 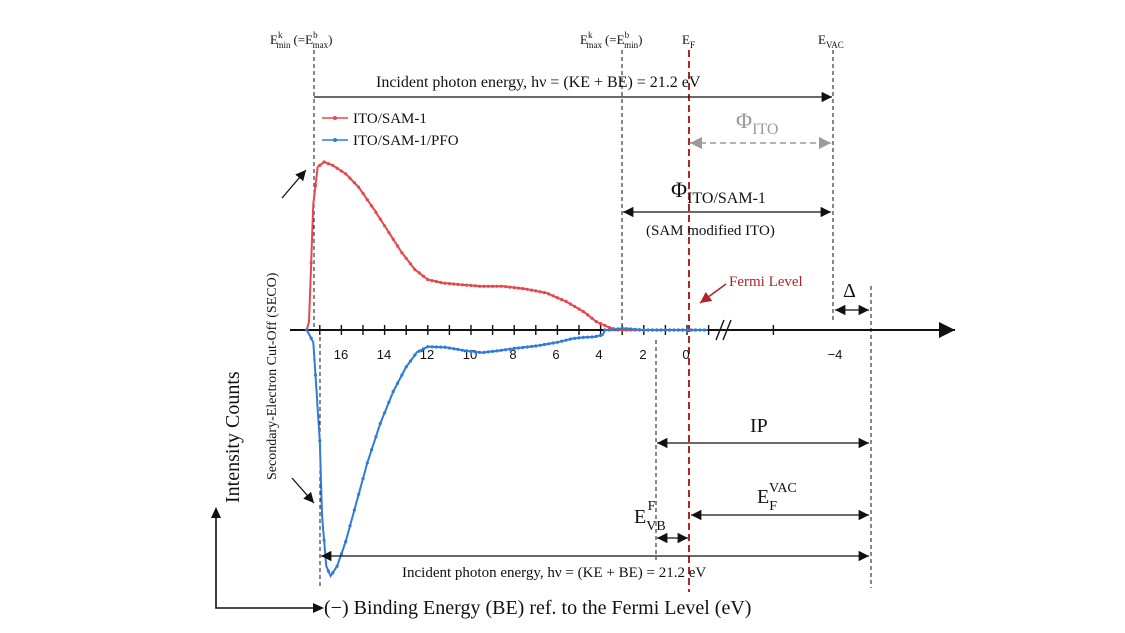 I want to click on fermi-level-pointer, so click(x=713, y=293).